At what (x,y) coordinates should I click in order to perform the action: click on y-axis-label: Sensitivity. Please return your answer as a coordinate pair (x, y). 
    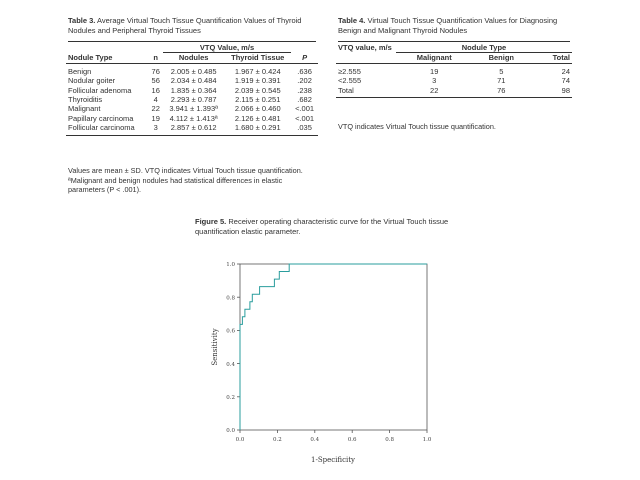
    Looking at the image, I should click on (215, 346).